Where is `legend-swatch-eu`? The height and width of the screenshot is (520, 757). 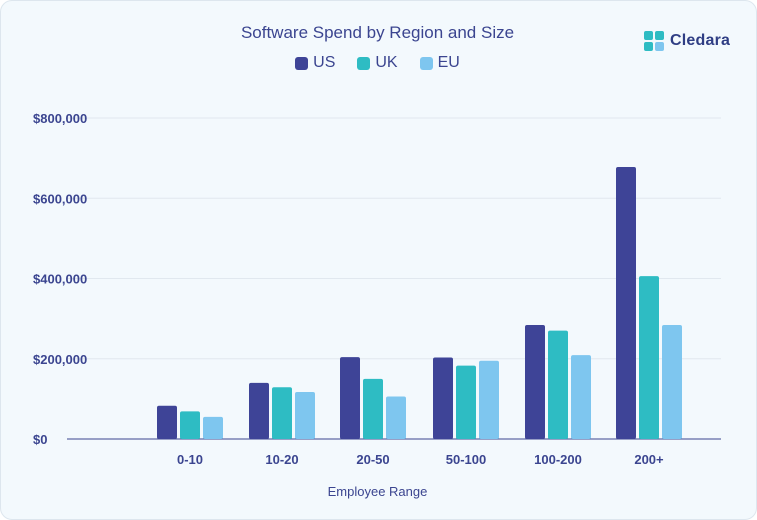
legend-swatch-eu is located at coordinates (426, 63).